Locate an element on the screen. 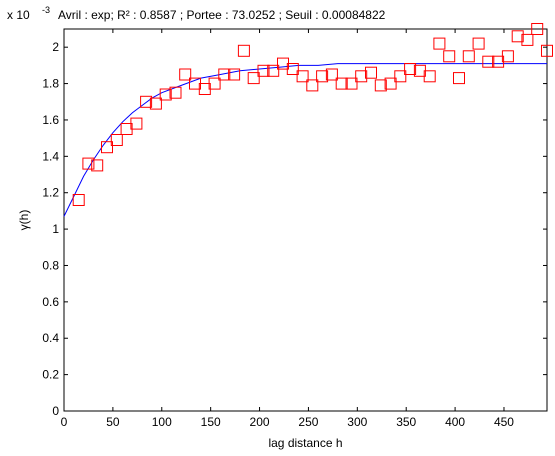 The width and height of the screenshot is (555, 456). y-exponent: x 10 -3 is located at coordinates (28, 13).